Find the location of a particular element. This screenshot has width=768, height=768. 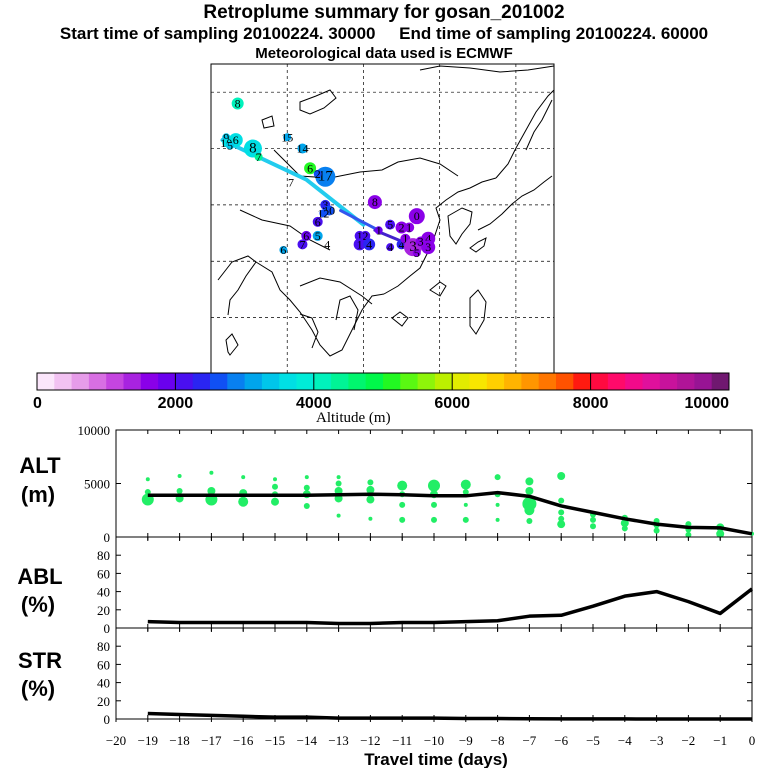

track-segment-middle is located at coordinates (360, 220).